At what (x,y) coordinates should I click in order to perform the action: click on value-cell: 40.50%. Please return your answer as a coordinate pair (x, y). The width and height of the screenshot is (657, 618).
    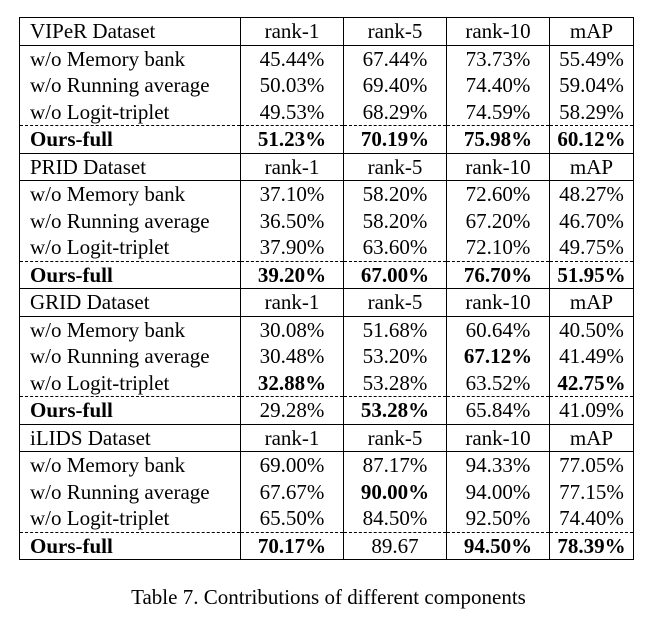
    Looking at the image, I should click on (591, 329).